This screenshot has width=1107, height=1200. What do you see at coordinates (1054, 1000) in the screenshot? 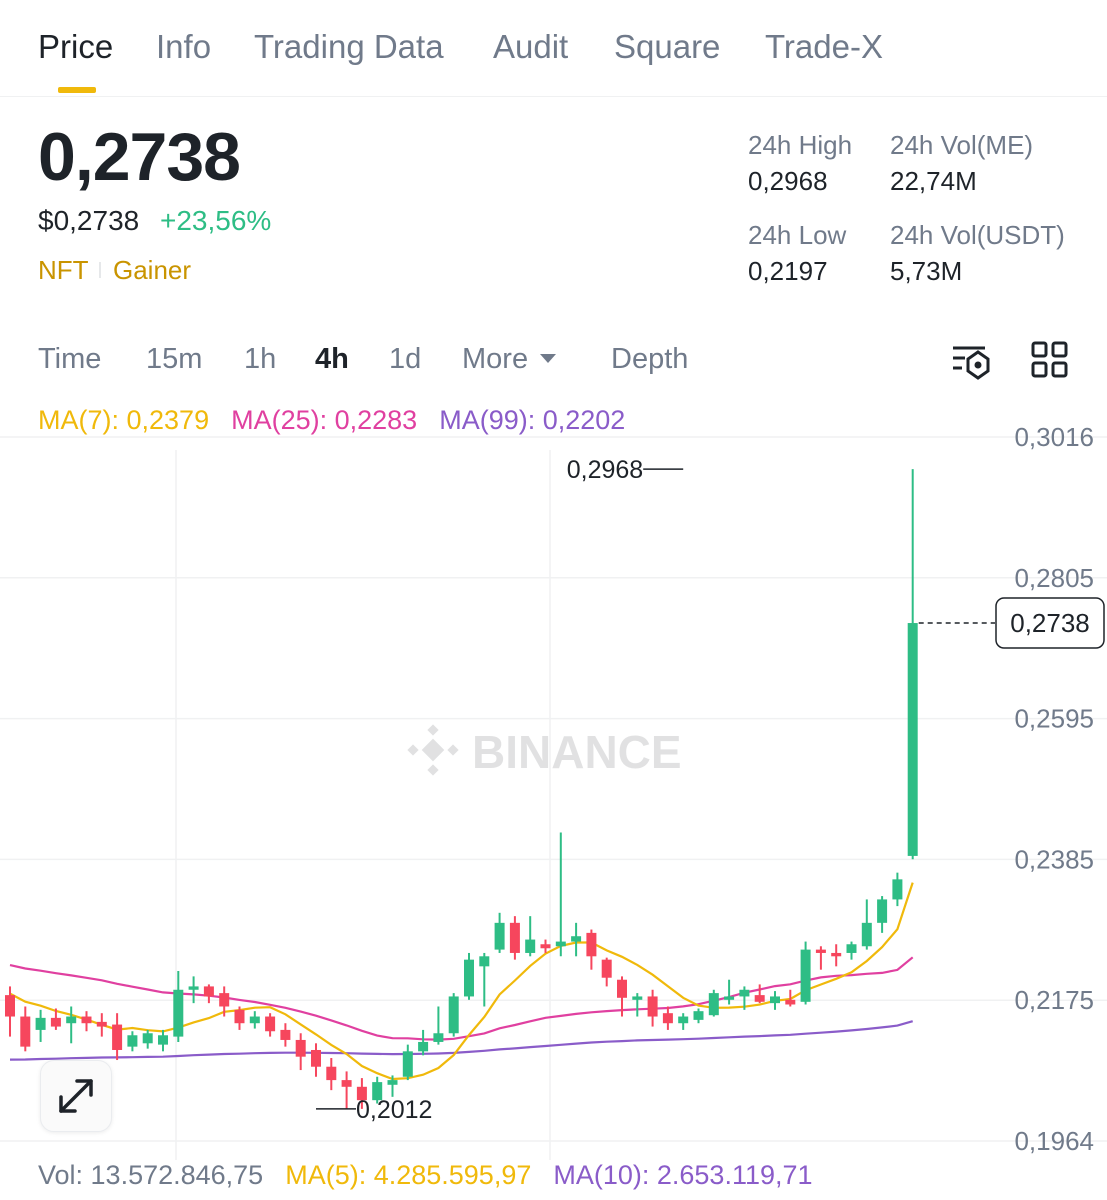
I see `y-axis-tick-label: 0,2175` at bounding box center [1054, 1000].